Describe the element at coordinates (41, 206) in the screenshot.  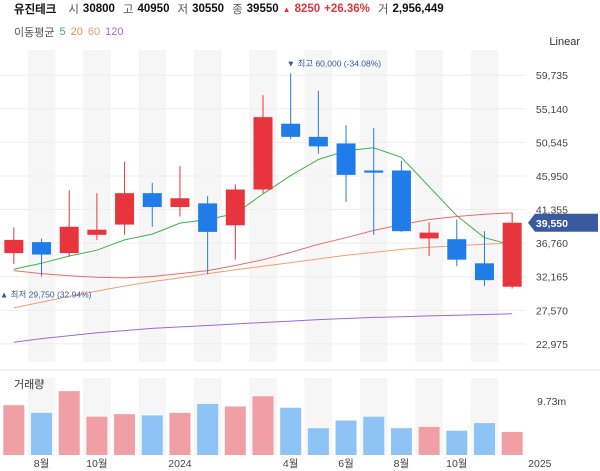
I see `background-band` at that location.